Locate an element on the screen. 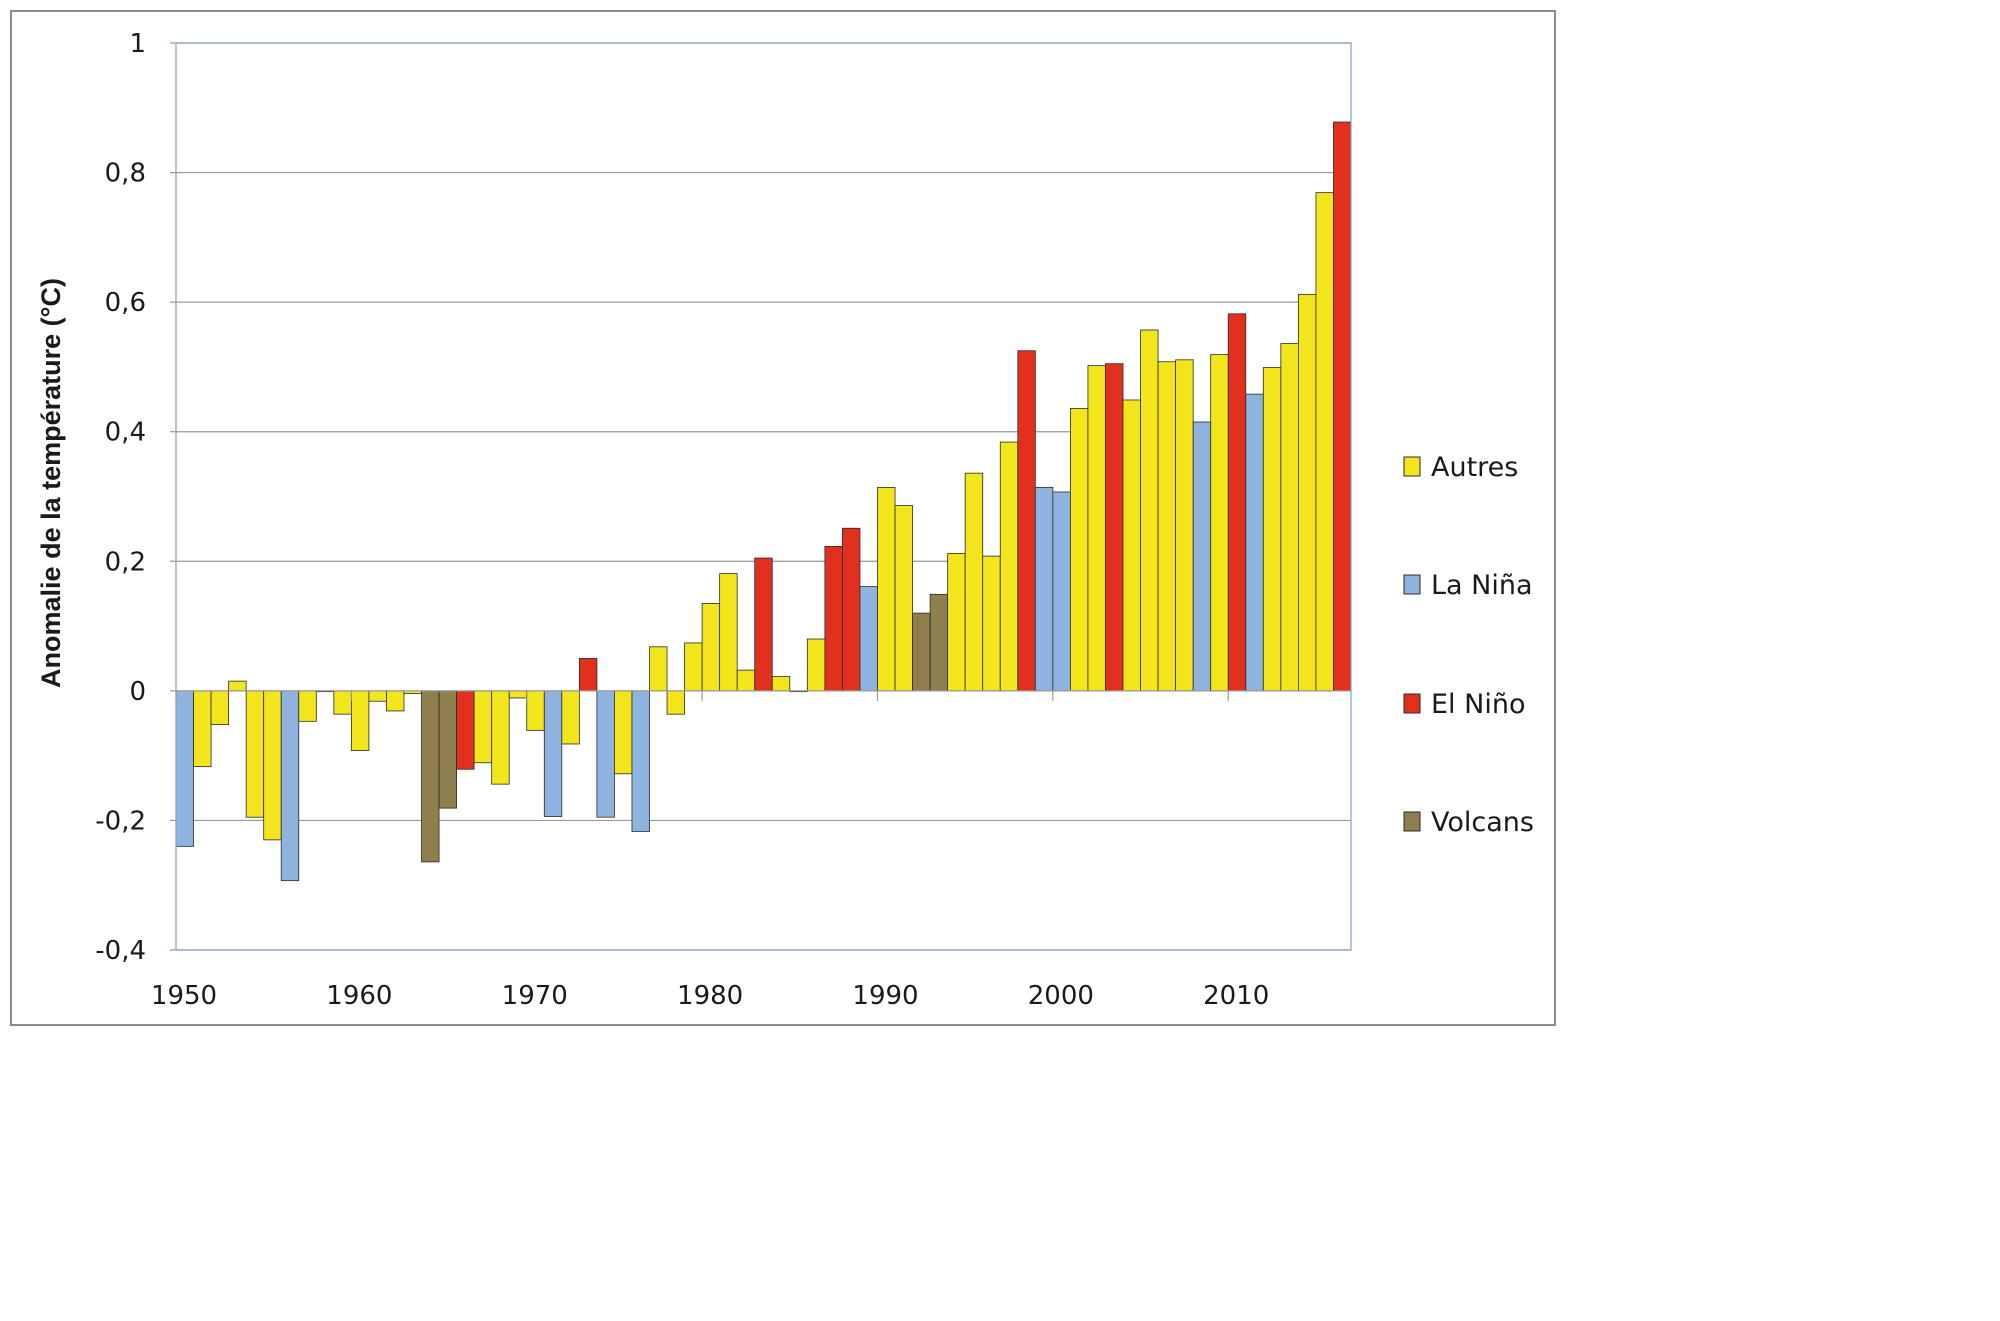 The height and width of the screenshot is (1321, 2000). bar-1981 is located at coordinates (728, 632).